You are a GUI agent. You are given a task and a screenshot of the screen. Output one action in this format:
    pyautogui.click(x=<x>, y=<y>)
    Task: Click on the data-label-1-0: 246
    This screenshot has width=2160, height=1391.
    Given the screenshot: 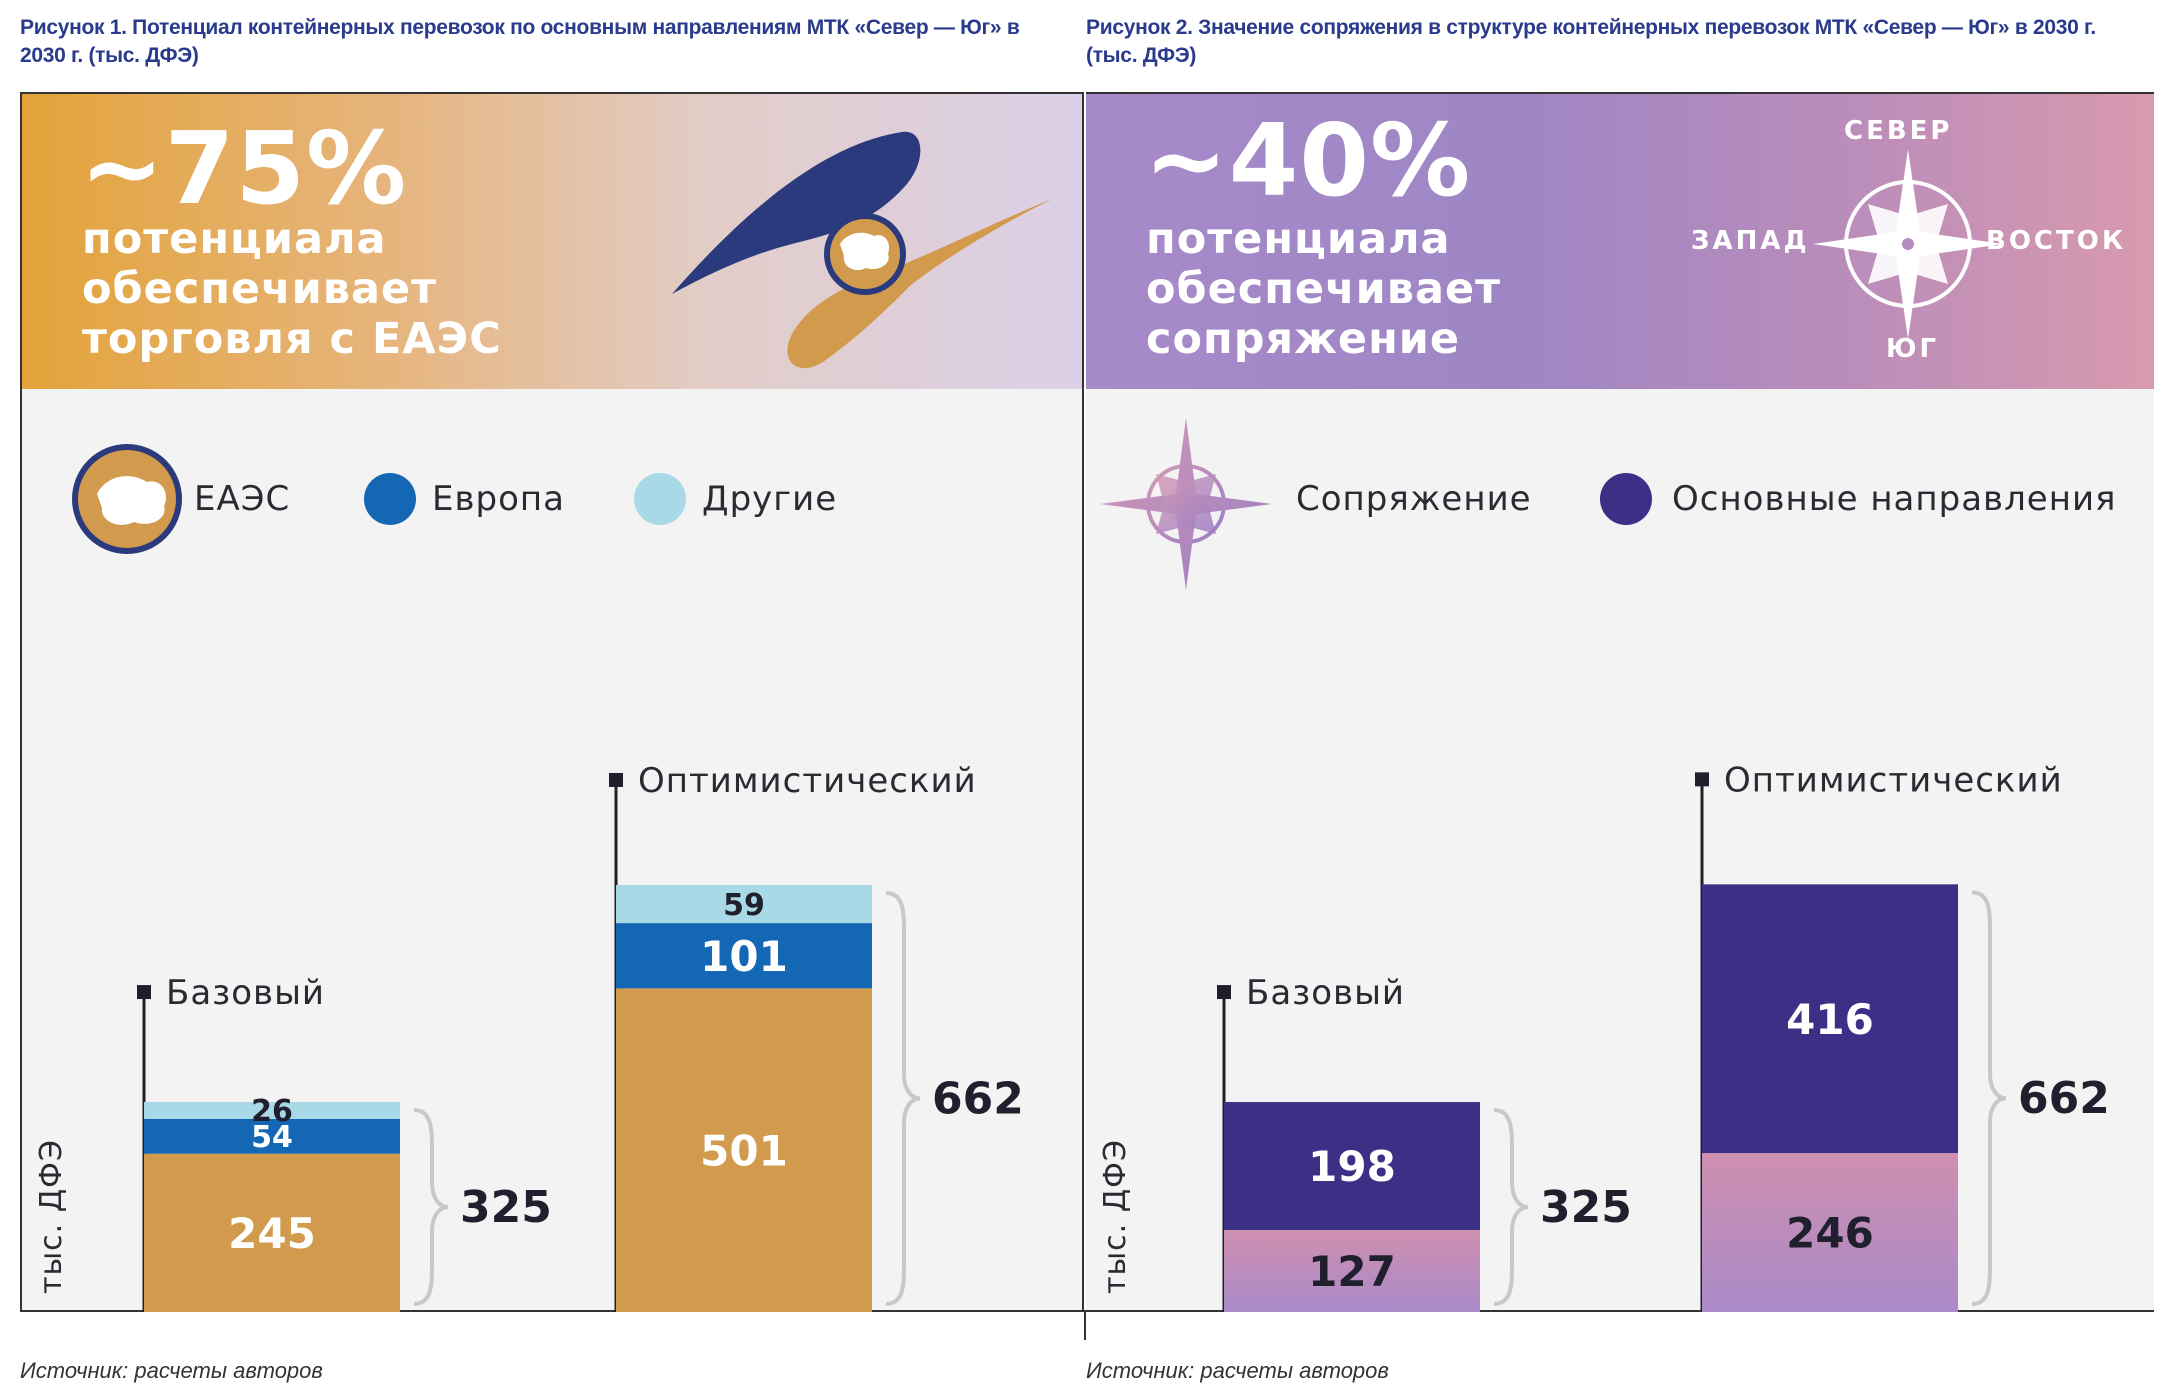 What is the action you would take?
    pyautogui.click(x=1830, y=1233)
    